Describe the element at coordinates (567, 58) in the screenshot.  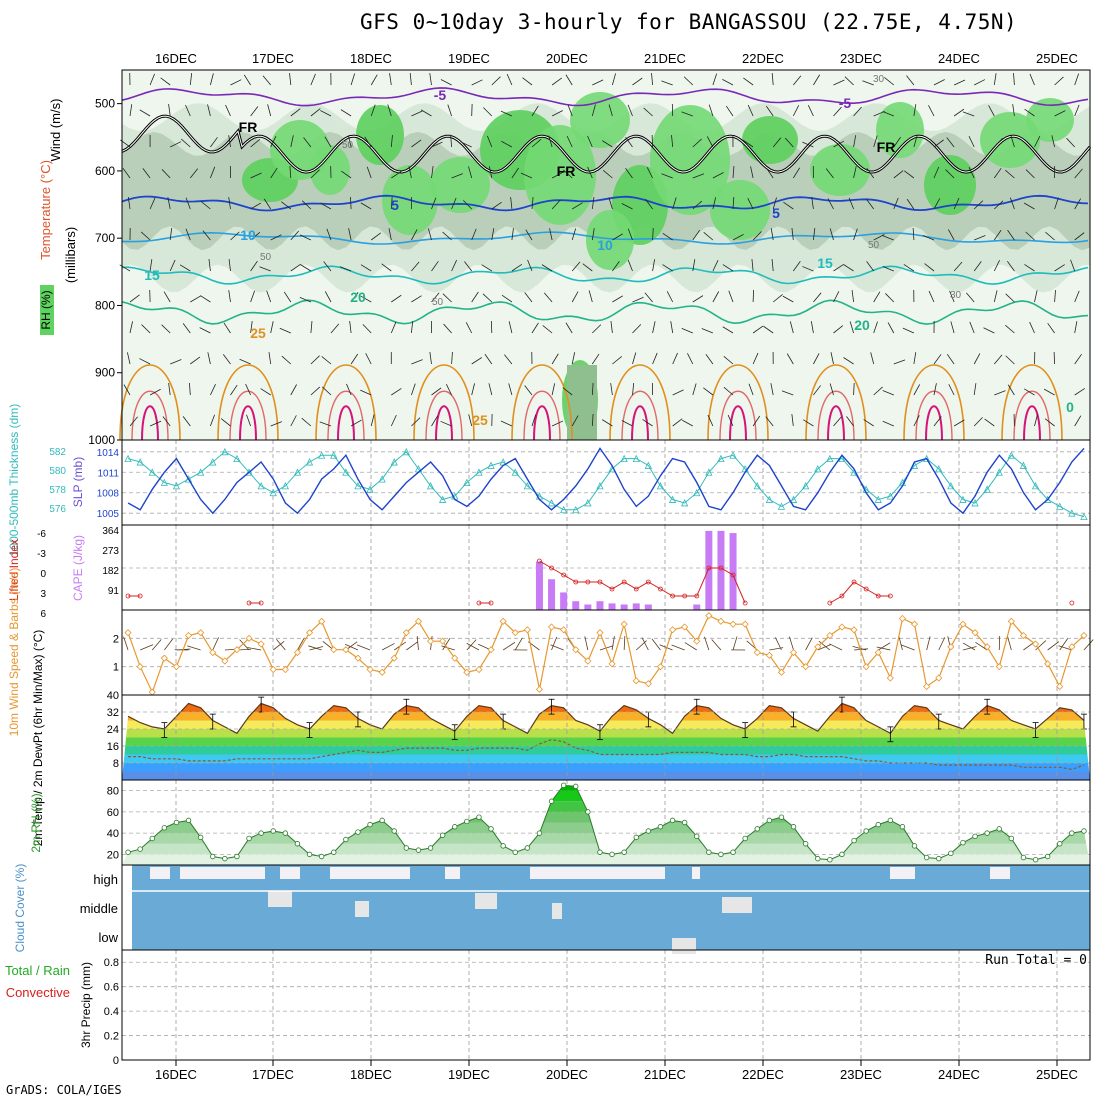
I see `date-label-top: 20DEC` at that location.